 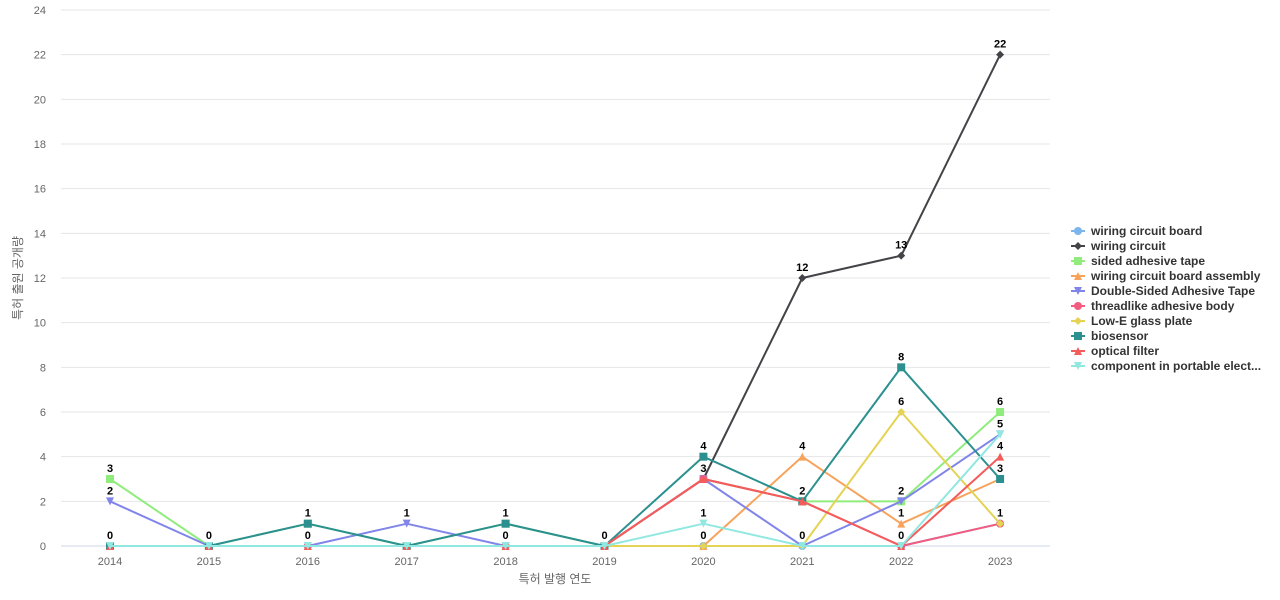 I want to click on y-tick-label: 2, so click(x=43, y=502).